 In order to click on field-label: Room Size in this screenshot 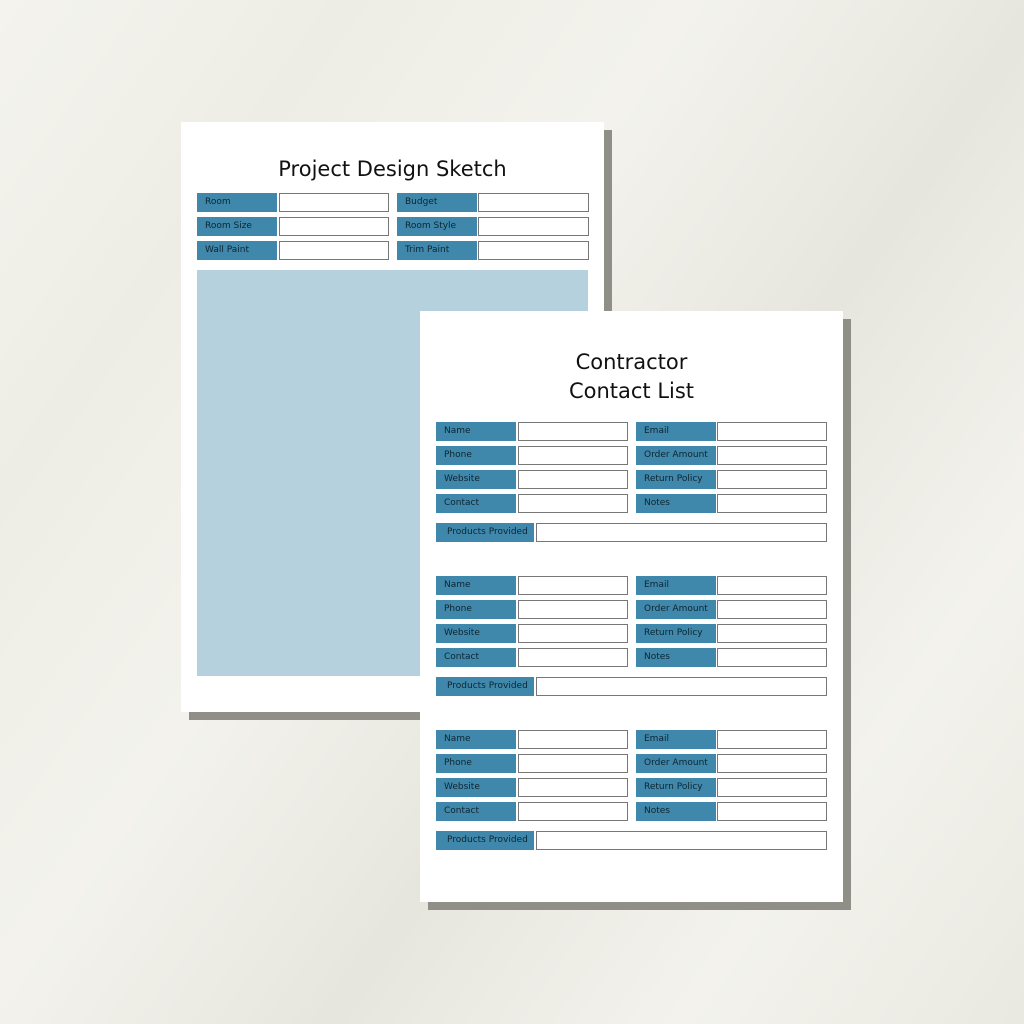, I will do `click(237, 226)`.